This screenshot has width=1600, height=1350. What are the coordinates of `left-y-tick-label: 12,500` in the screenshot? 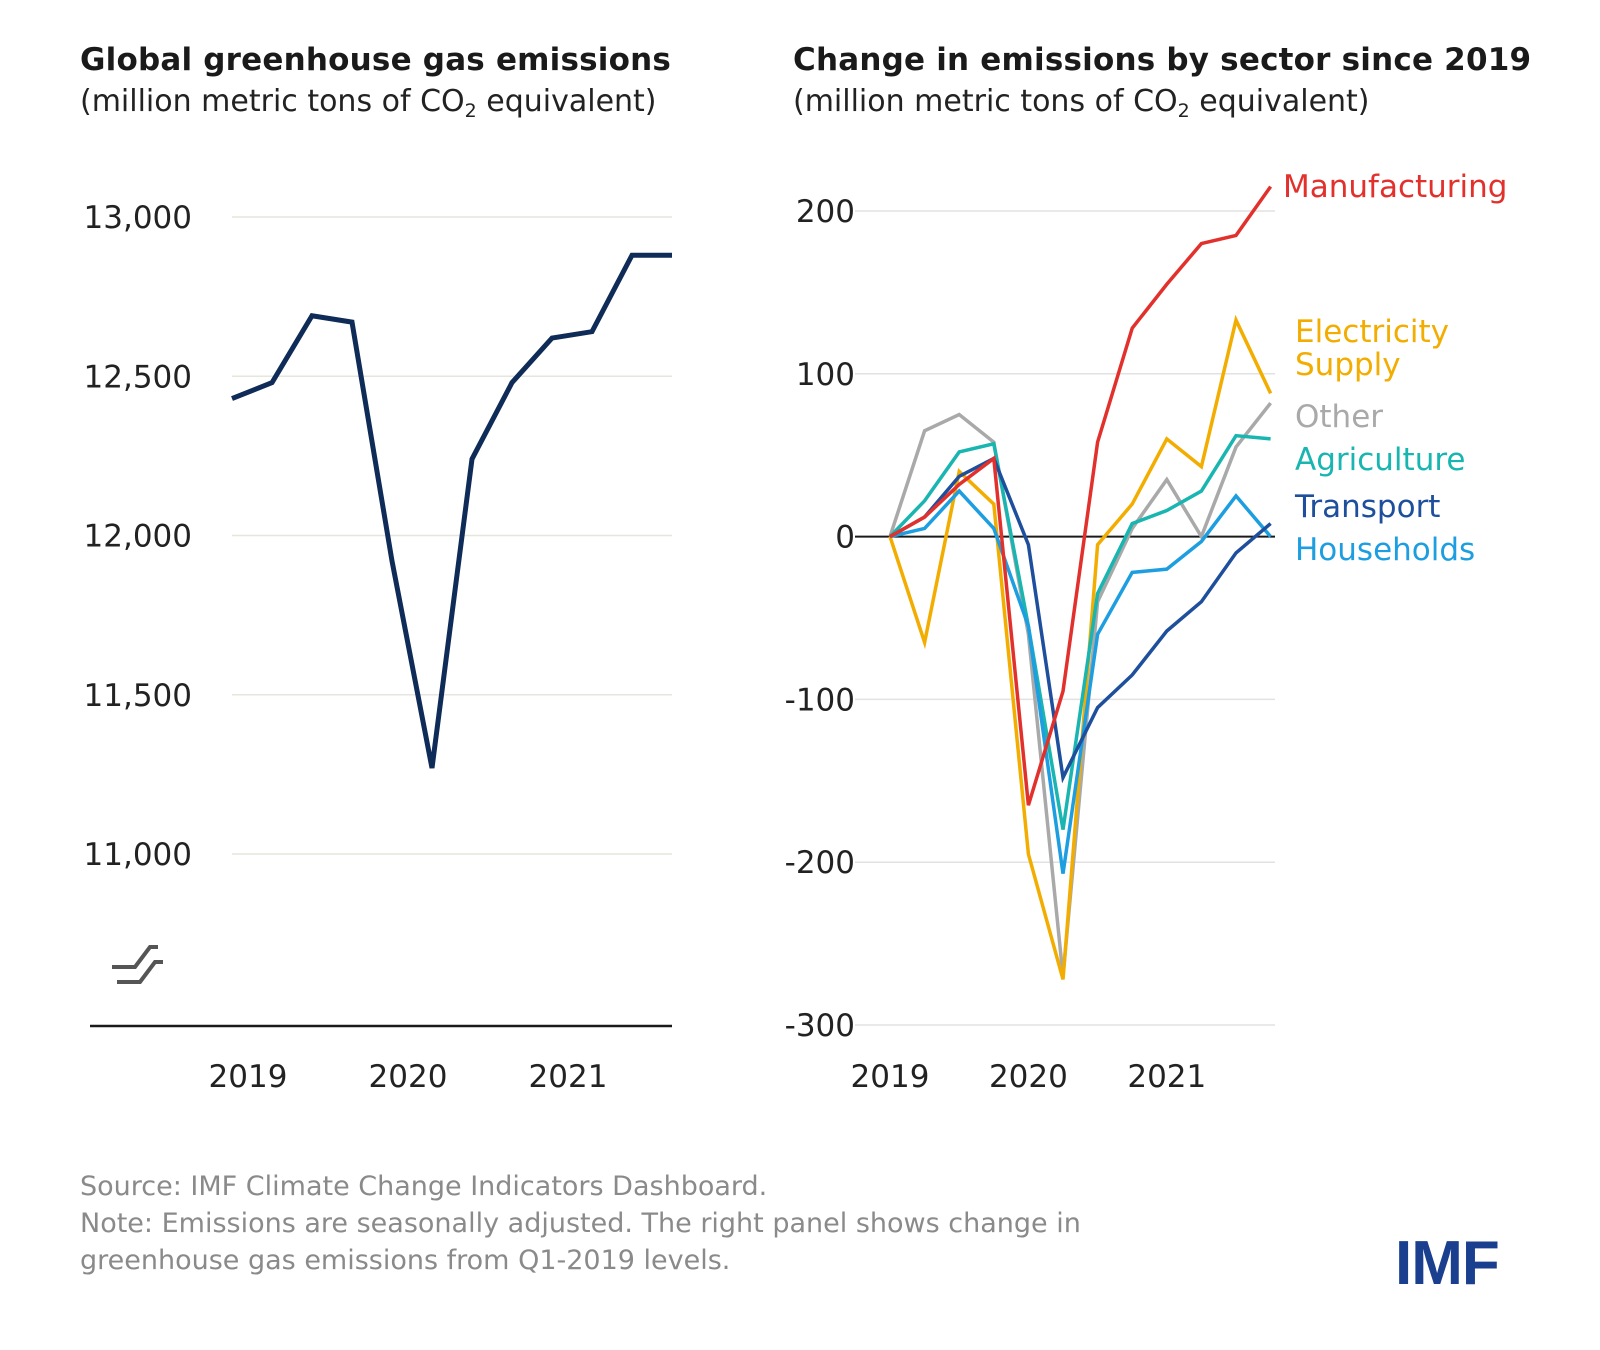 It's located at (138, 377).